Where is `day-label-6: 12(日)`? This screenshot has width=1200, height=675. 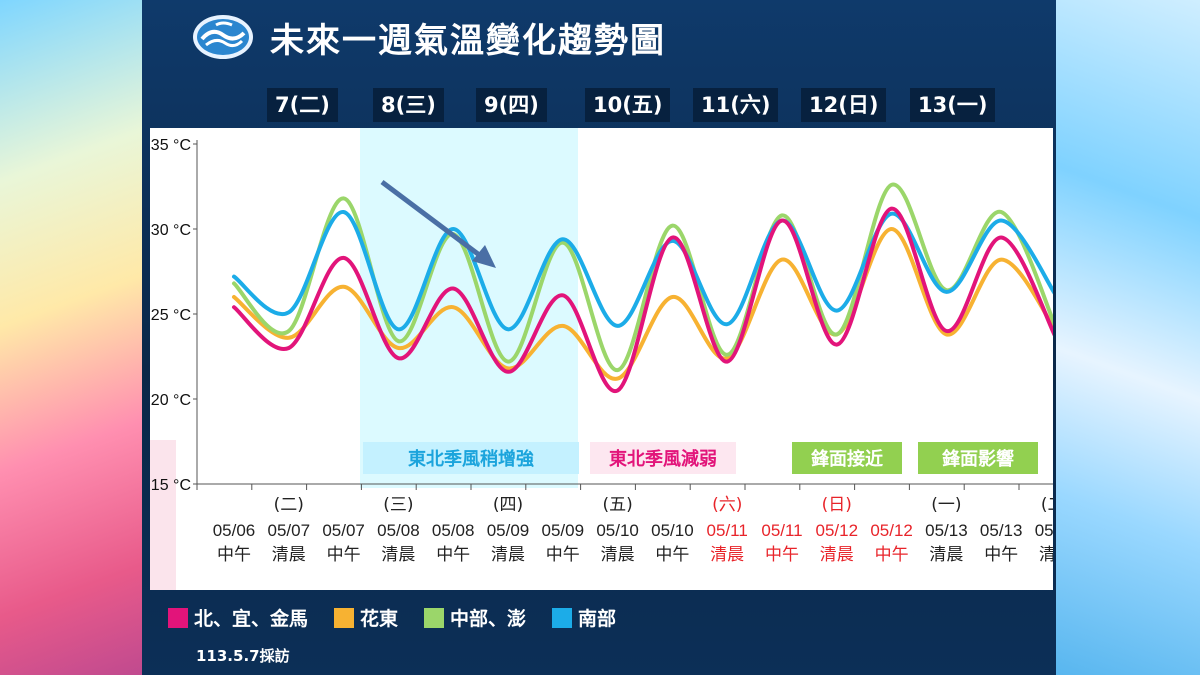 day-label-6: 12(日) is located at coordinates (844, 105).